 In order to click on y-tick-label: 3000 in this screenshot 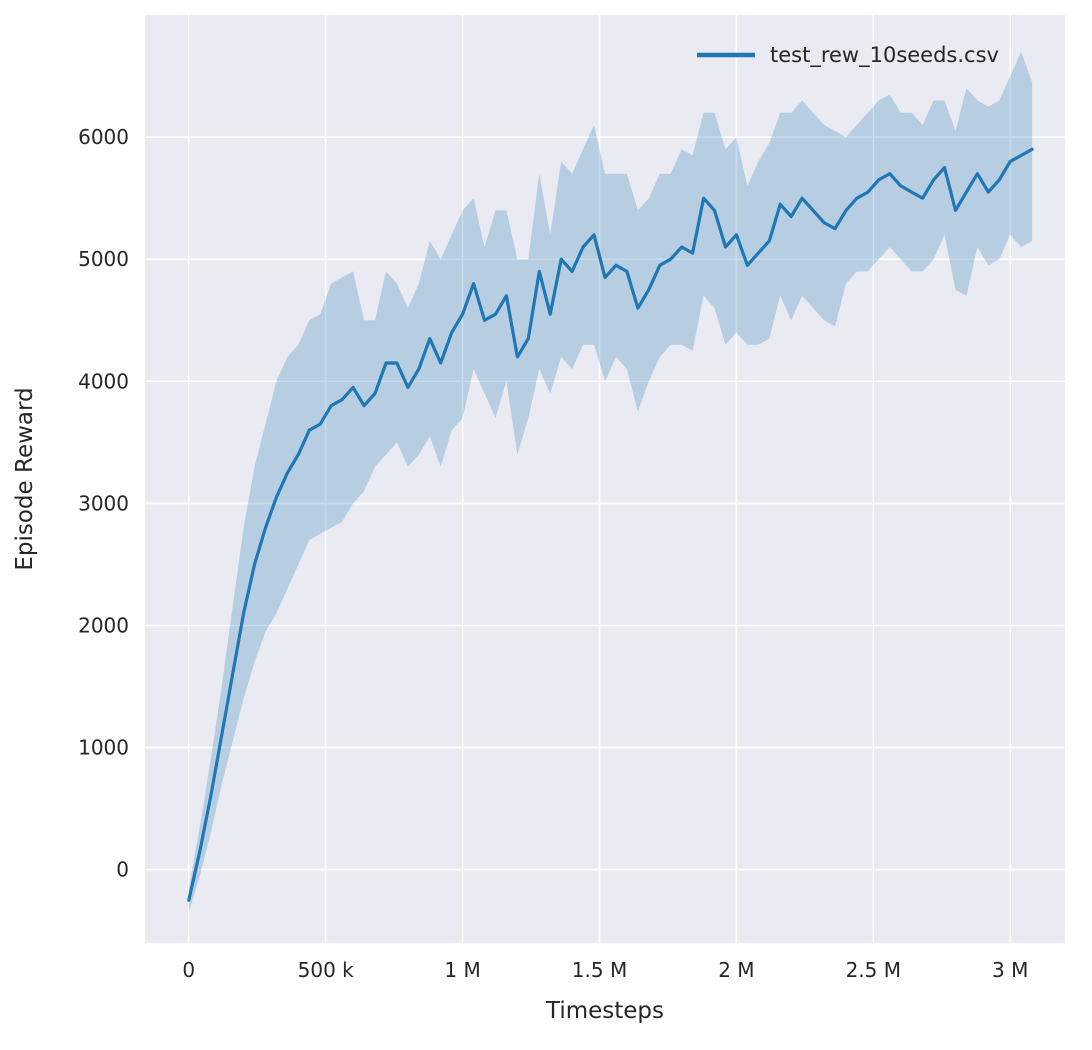, I will do `click(103, 503)`.